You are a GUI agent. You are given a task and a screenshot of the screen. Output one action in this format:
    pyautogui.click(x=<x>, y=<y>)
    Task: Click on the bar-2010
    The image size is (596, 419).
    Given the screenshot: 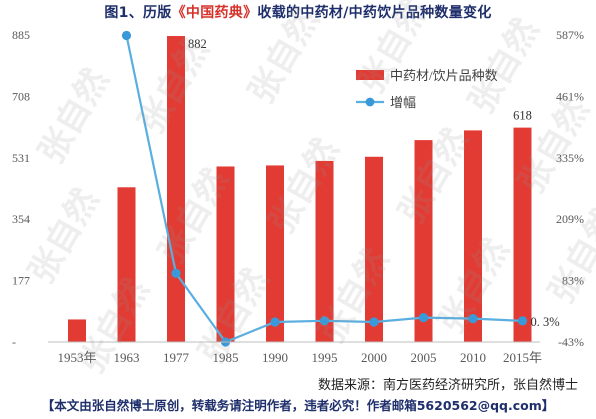 What is the action you would take?
    pyautogui.click(x=473, y=236)
    